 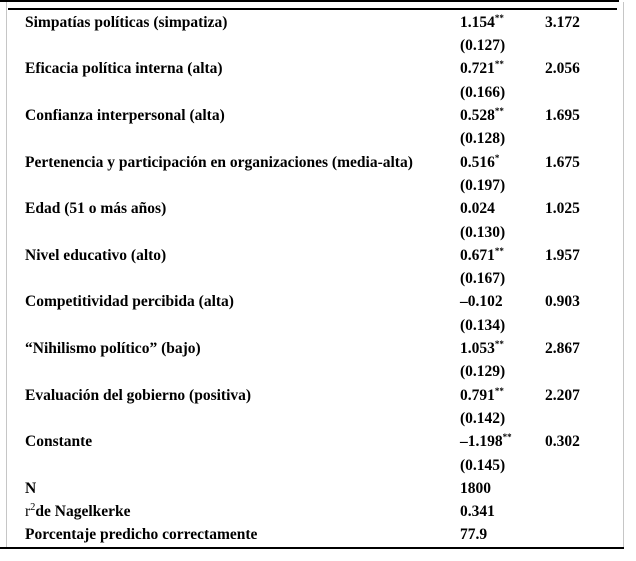 I want to click on coefficient-cell: –0.102, so click(x=502, y=302).